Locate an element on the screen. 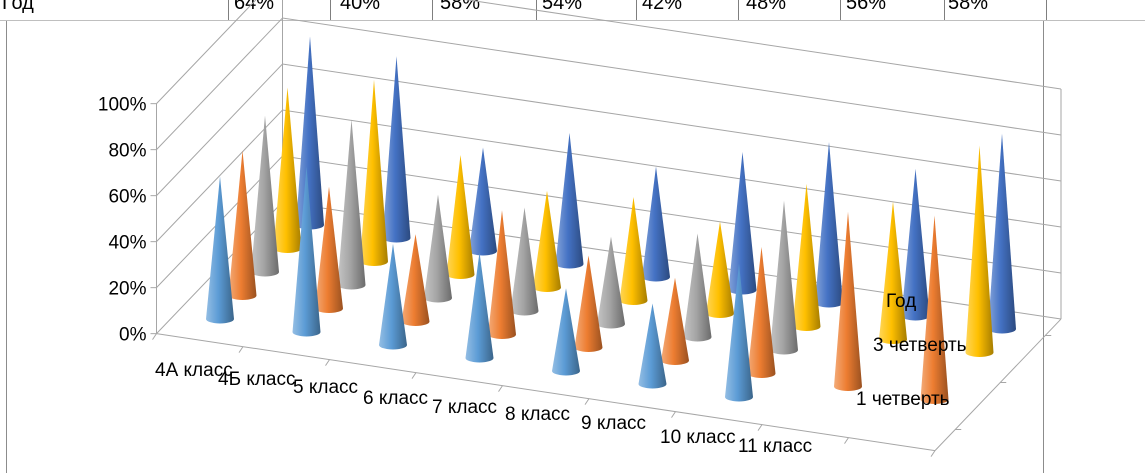  row-label: Год is located at coordinates (18, 7).